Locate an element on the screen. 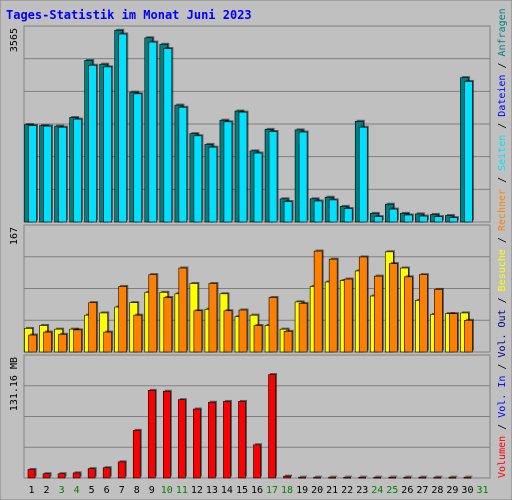  y-max-label-middle: 167 is located at coordinates (14, 236).